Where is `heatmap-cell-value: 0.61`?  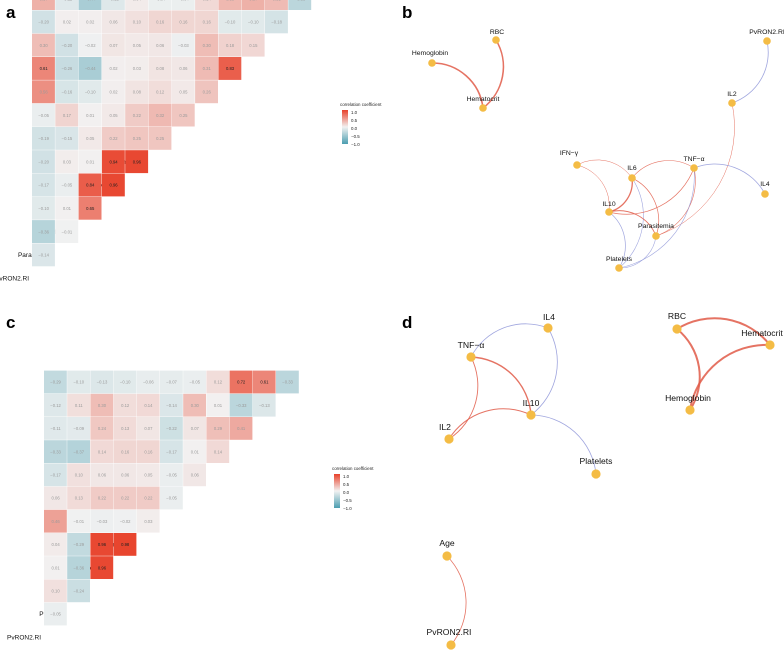 heatmap-cell-value: 0.61 is located at coordinates (44, 68).